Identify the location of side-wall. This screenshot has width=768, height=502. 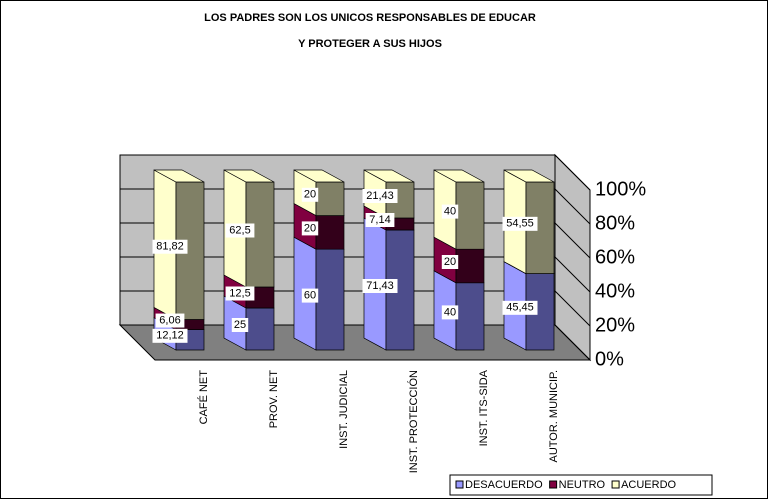
(572, 257).